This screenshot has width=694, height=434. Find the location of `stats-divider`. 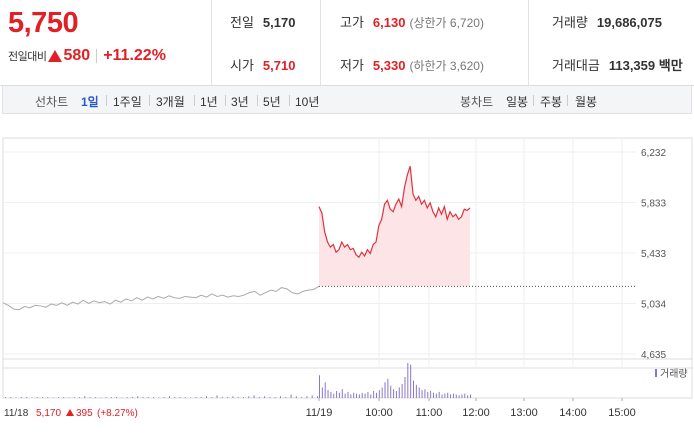

stats-divider is located at coordinates (320, 43).